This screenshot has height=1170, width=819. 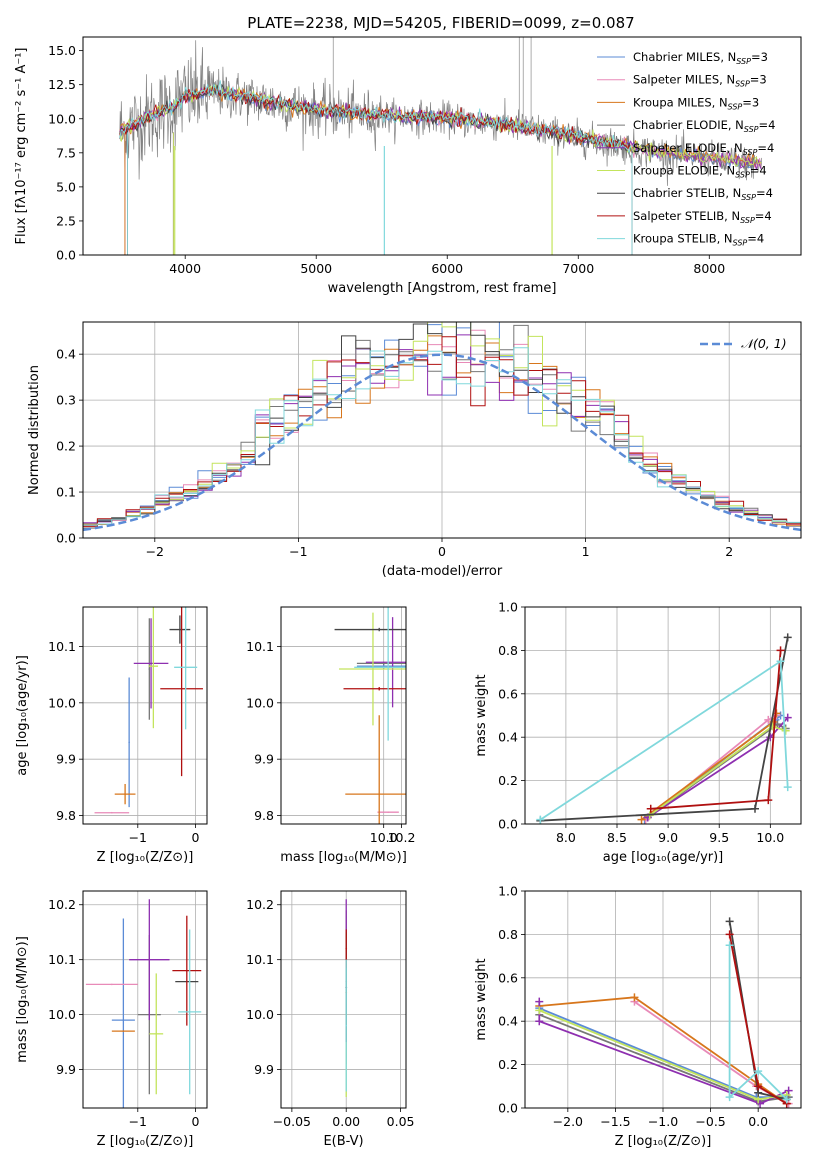 What do you see at coordinates (586, 551) in the screenshot?
I see `x-tick-label: 1` at bounding box center [586, 551].